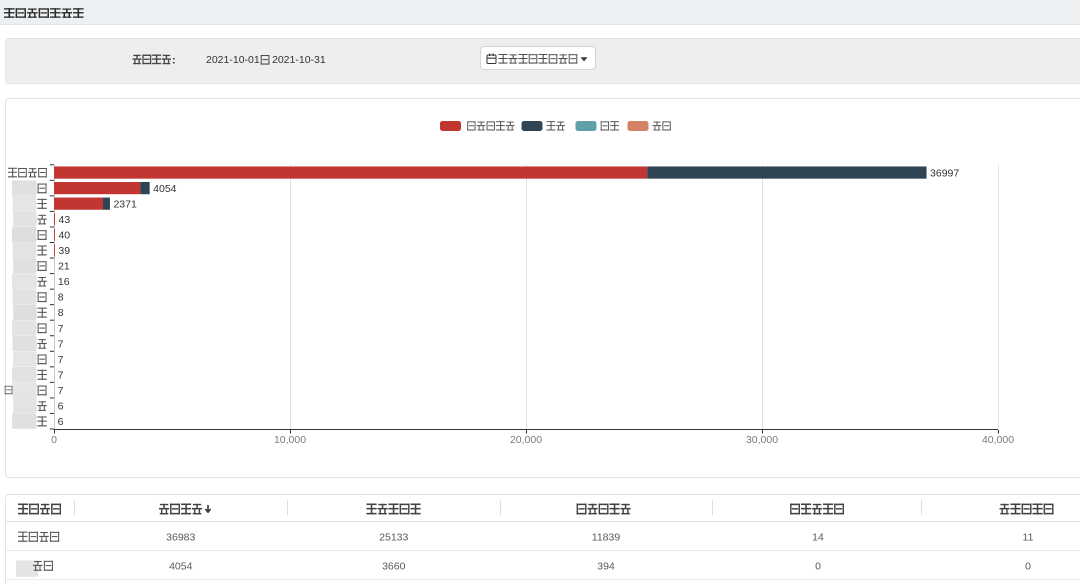 The height and width of the screenshot is (584, 1080). I want to click on svg-text: 20,000, so click(526, 440).